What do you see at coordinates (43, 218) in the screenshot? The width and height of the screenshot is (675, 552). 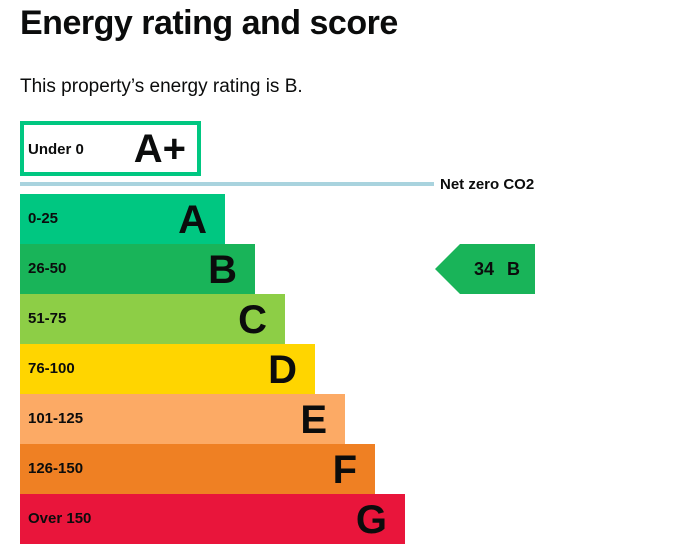 I see `band-a-range: 0-25` at bounding box center [43, 218].